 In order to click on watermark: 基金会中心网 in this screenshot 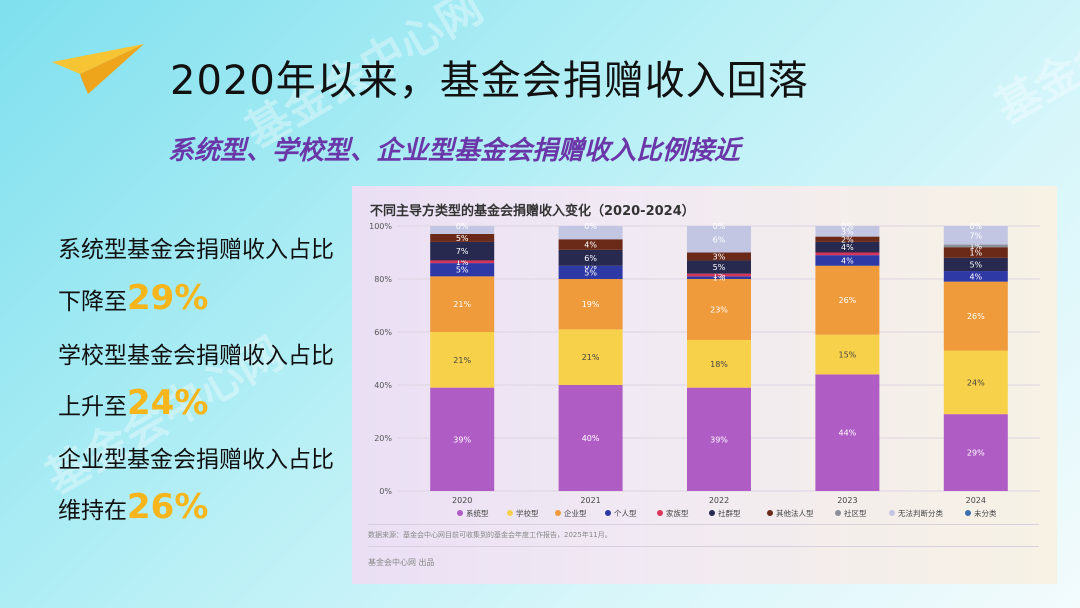, I will do `click(1033, 67)`.